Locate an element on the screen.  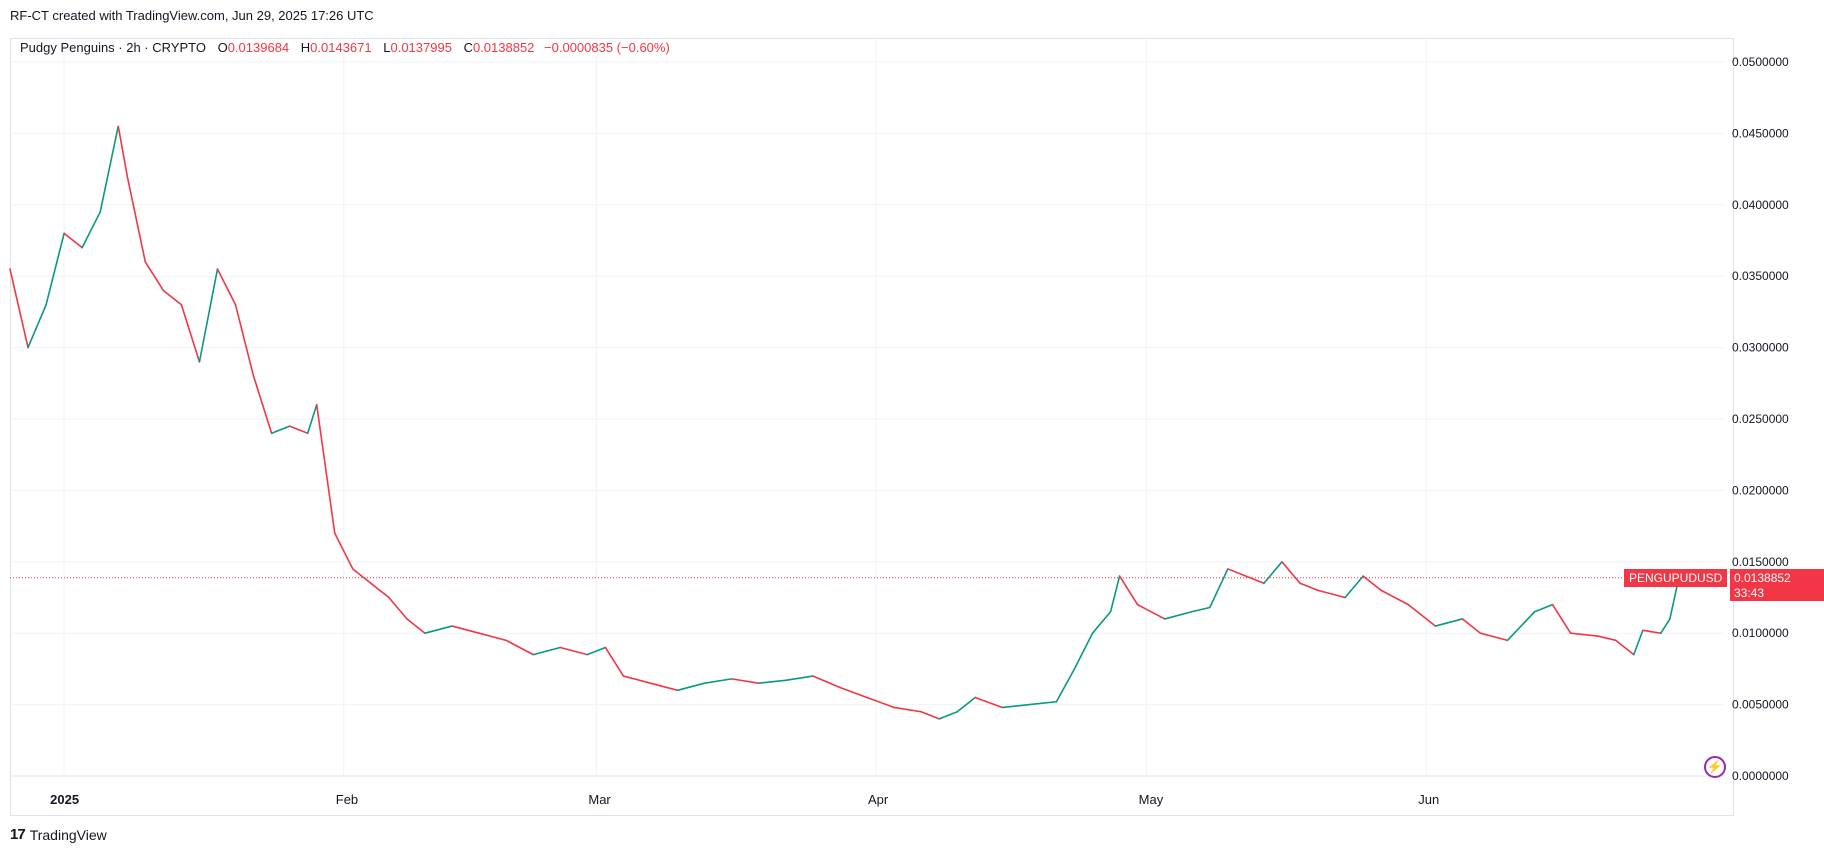
y-tick-label: 0.0150000 is located at coordinates (1760, 562).